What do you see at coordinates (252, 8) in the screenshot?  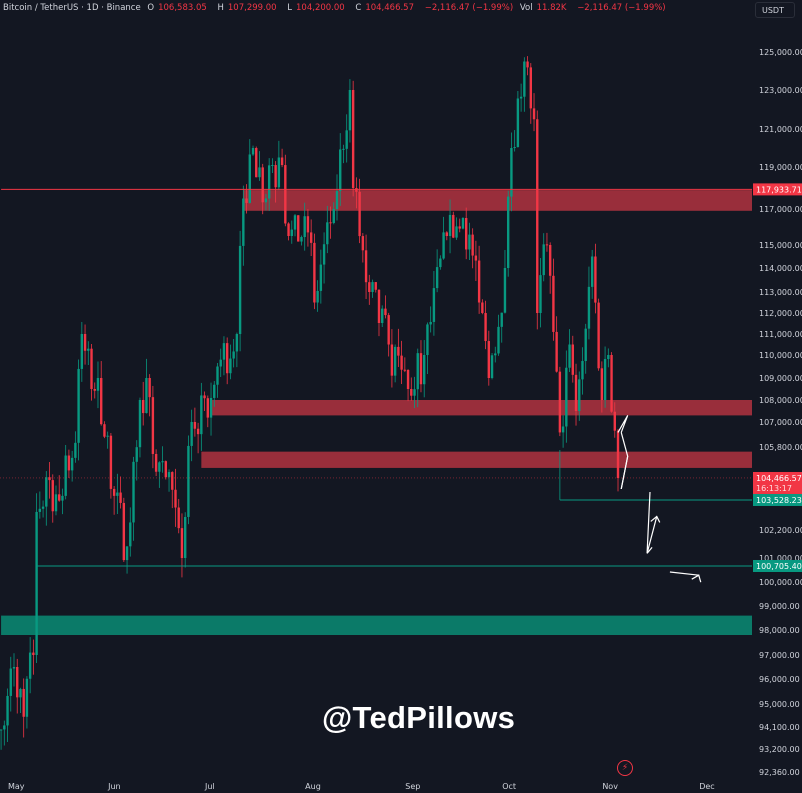 I see `high-value: 107,299.00` at bounding box center [252, 8].